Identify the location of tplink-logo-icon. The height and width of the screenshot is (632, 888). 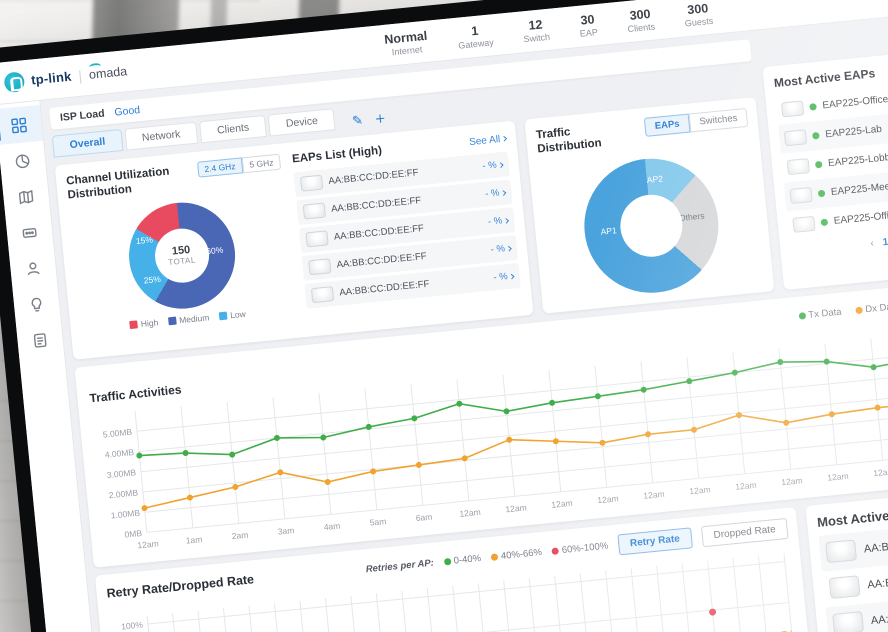
(14, 81).